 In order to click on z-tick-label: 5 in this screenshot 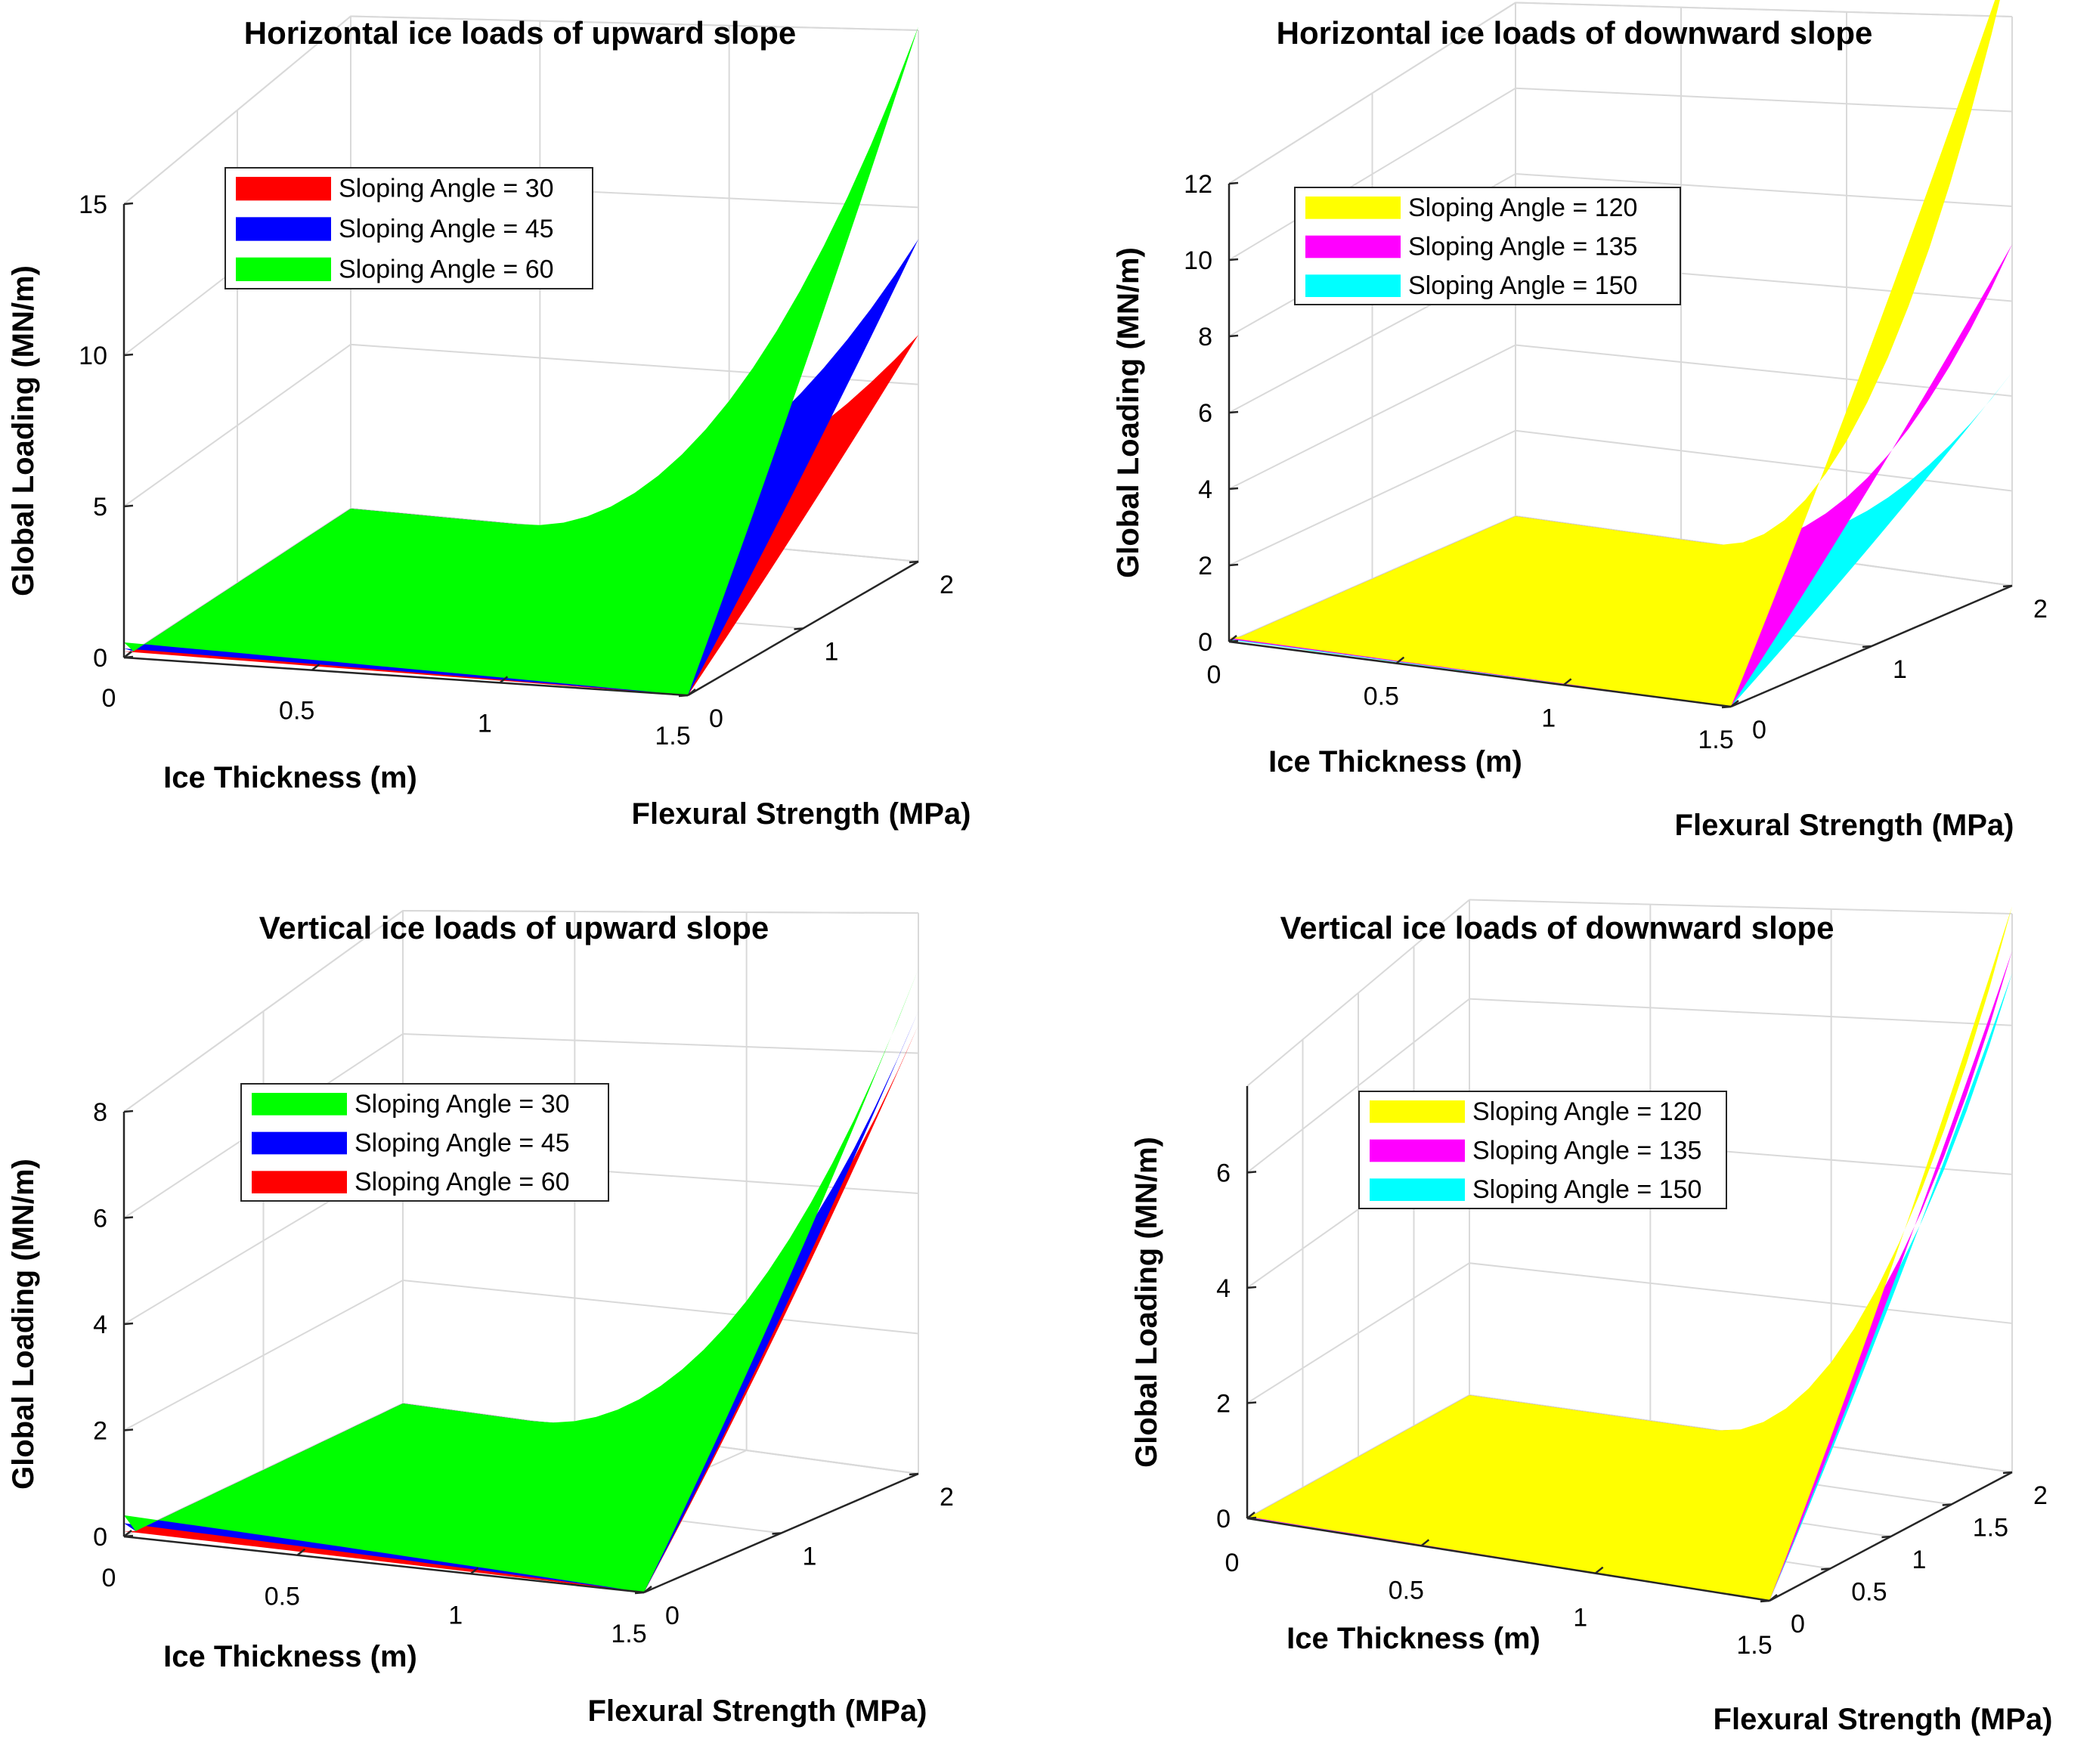, I will do `click(100, 507)`.